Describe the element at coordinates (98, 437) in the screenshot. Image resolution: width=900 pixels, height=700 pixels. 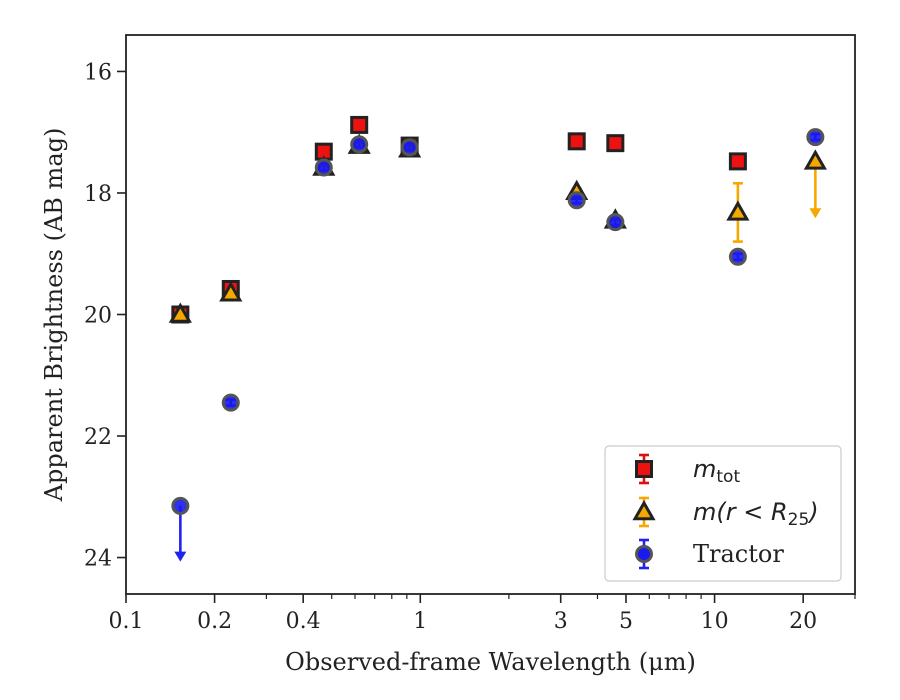
I see `y-tick-label: 22` at that location.